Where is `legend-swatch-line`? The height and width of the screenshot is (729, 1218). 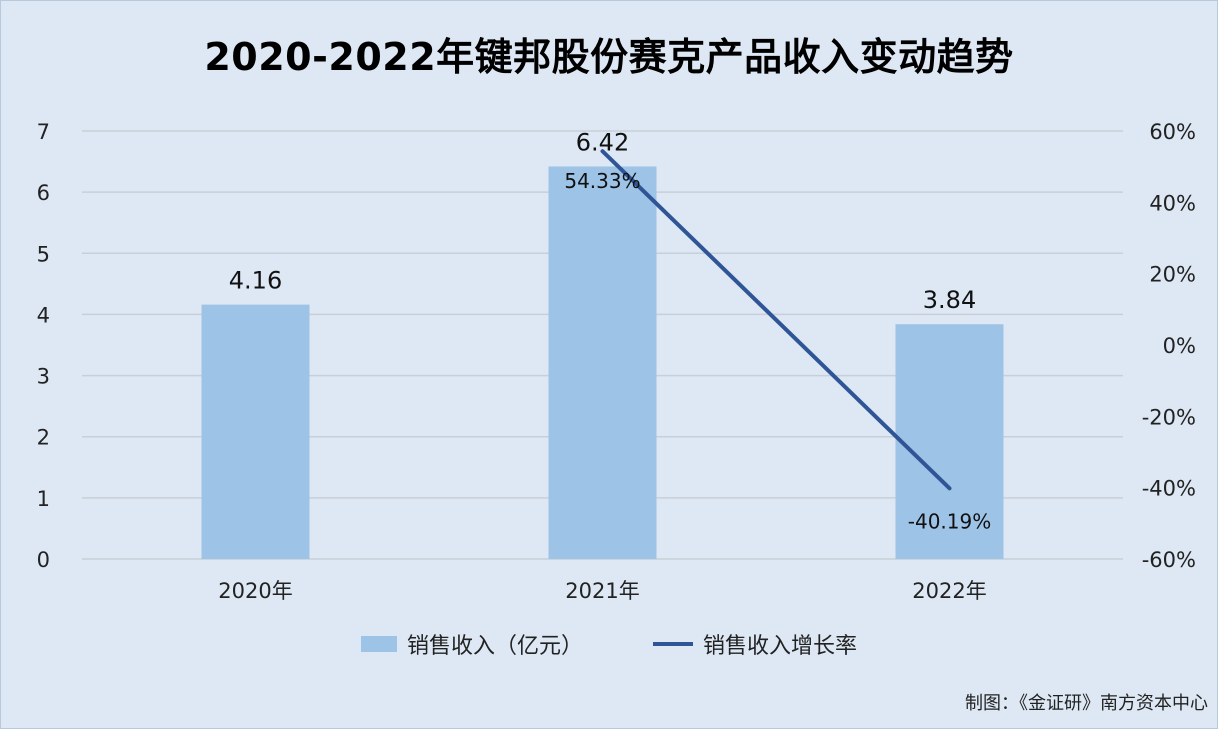 legend-swatch-line is located at coordinates (673, 644).